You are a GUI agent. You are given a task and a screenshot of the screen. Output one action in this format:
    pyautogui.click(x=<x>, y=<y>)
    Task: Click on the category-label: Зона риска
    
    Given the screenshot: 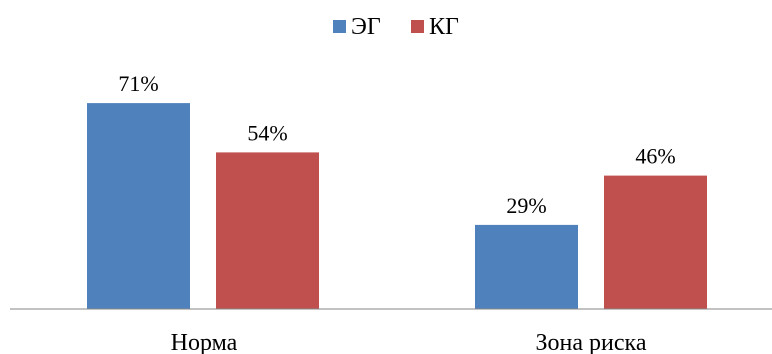 What is the action you would take?
    pyautogui.click(x=591, y=342)
    